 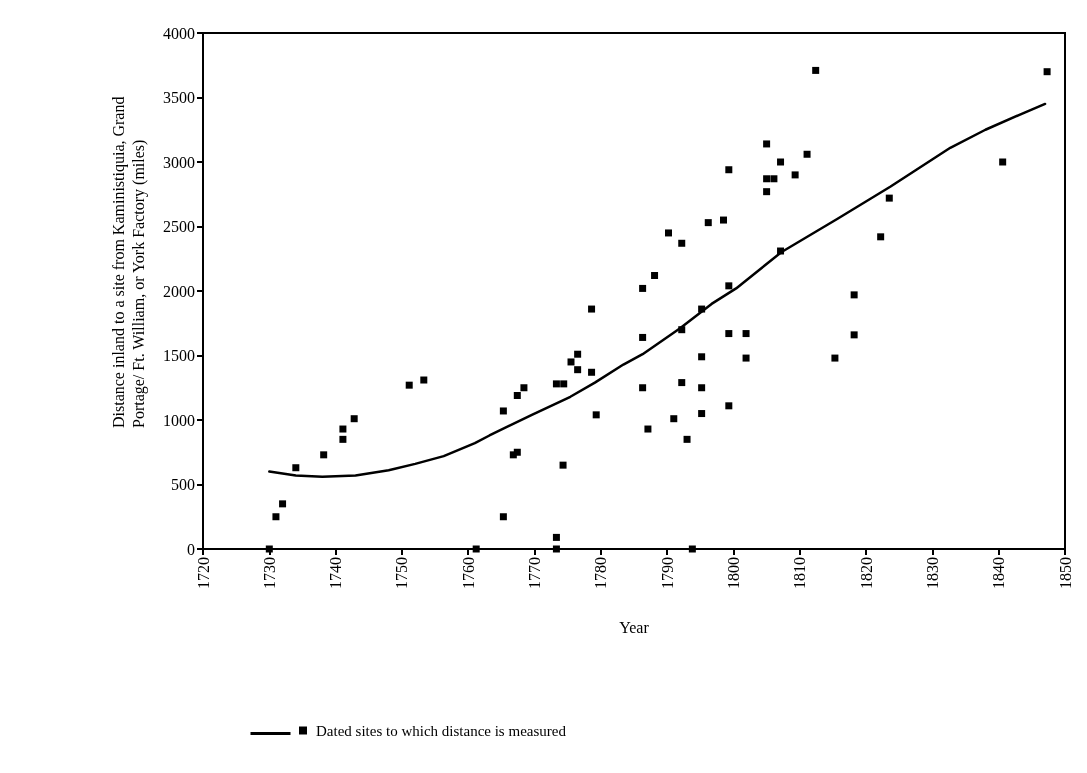 I want to click on x-axis-title: Year, so click(x=634, y=627).